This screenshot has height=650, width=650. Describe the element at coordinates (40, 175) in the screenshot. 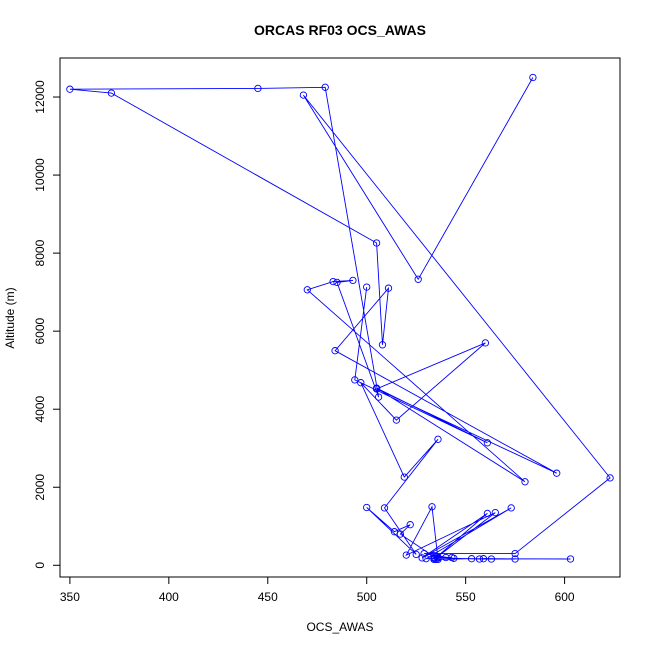

I see `y-tick-label: 10000` at that location.